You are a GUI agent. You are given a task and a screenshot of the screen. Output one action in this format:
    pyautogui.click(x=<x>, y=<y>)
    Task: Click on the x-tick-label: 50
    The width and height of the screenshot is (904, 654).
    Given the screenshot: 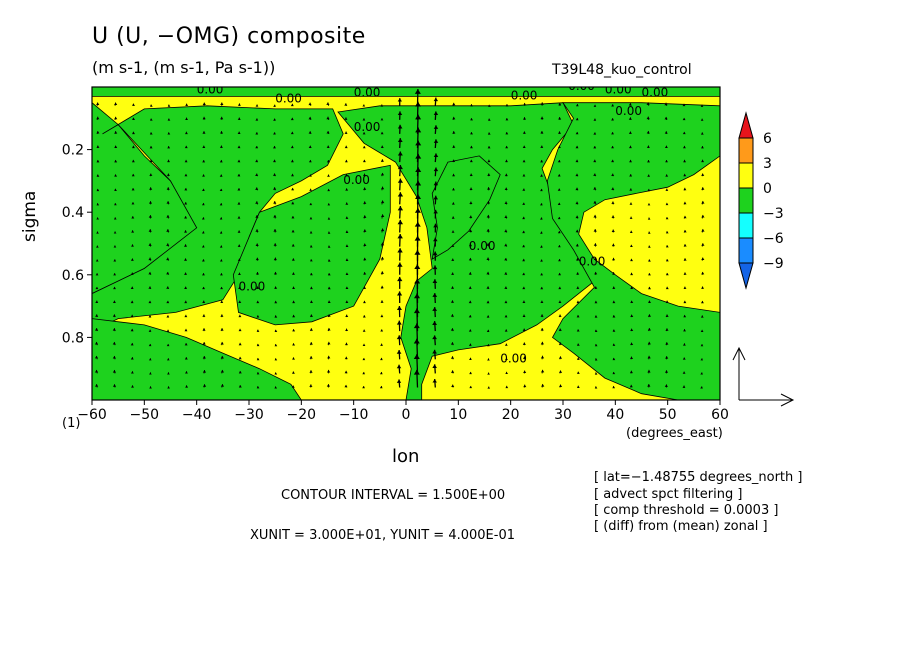 What is the action you would take?
    pyautogui.click(x=668, y=415)
    